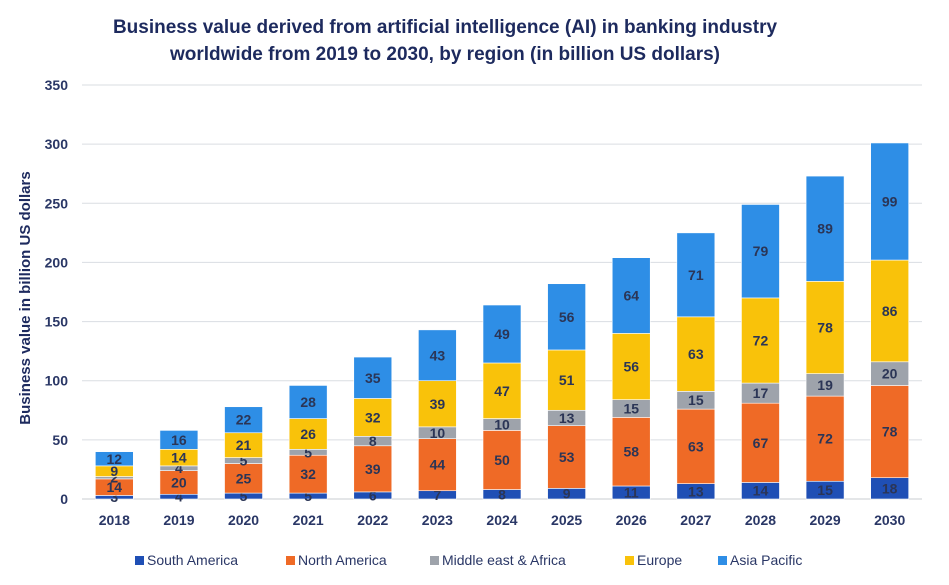 The width and height of the screenshot is (949, 585). What do you see at coordinates (761, 340) in the screenshot?
I see `data-label: 72` at bounding box center [761, 340].